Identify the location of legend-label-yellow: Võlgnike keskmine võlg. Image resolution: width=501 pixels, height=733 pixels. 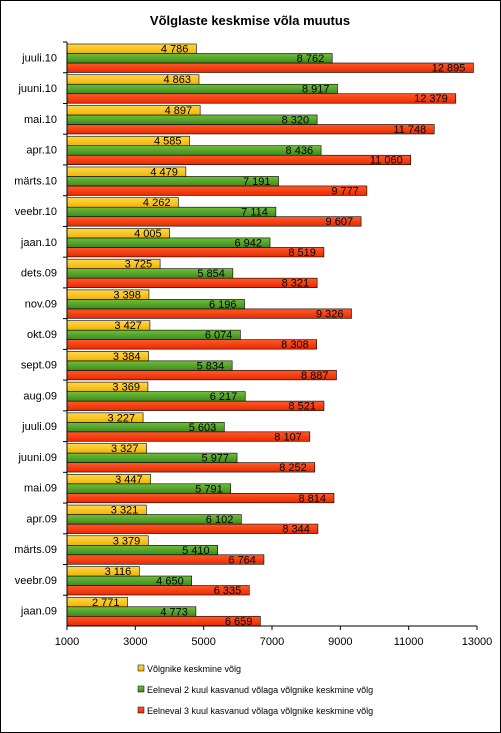
(194, 669).